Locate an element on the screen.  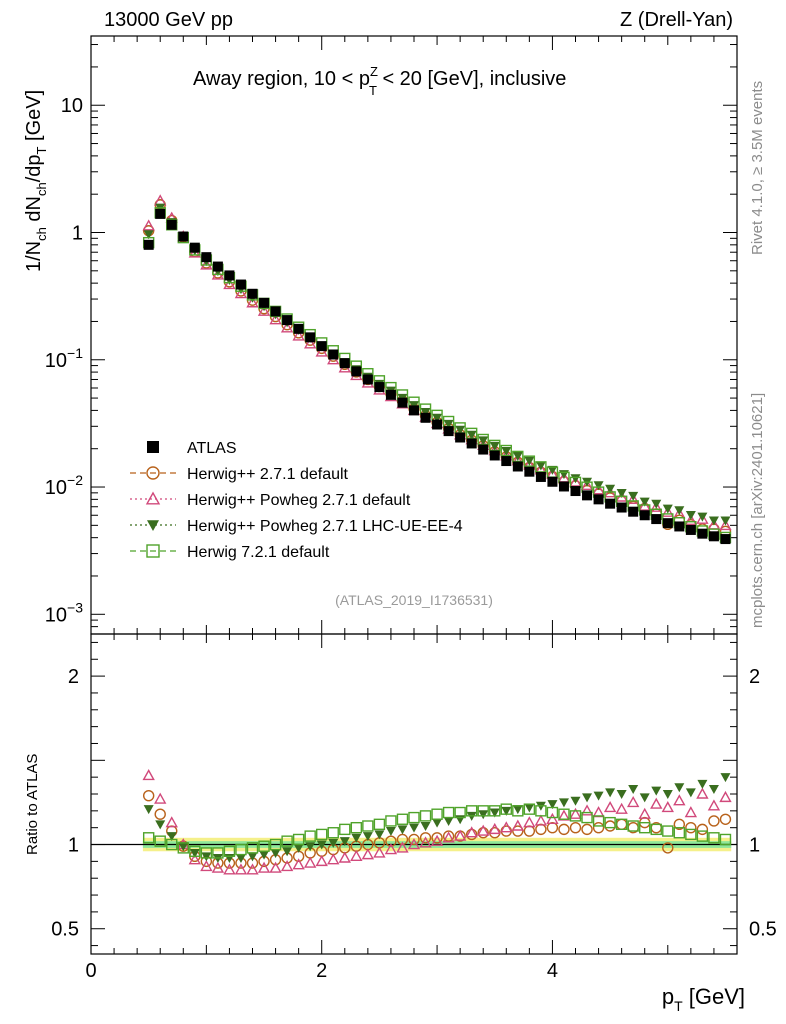
y-tick-label: 10 is located at coordinates (72, 106).